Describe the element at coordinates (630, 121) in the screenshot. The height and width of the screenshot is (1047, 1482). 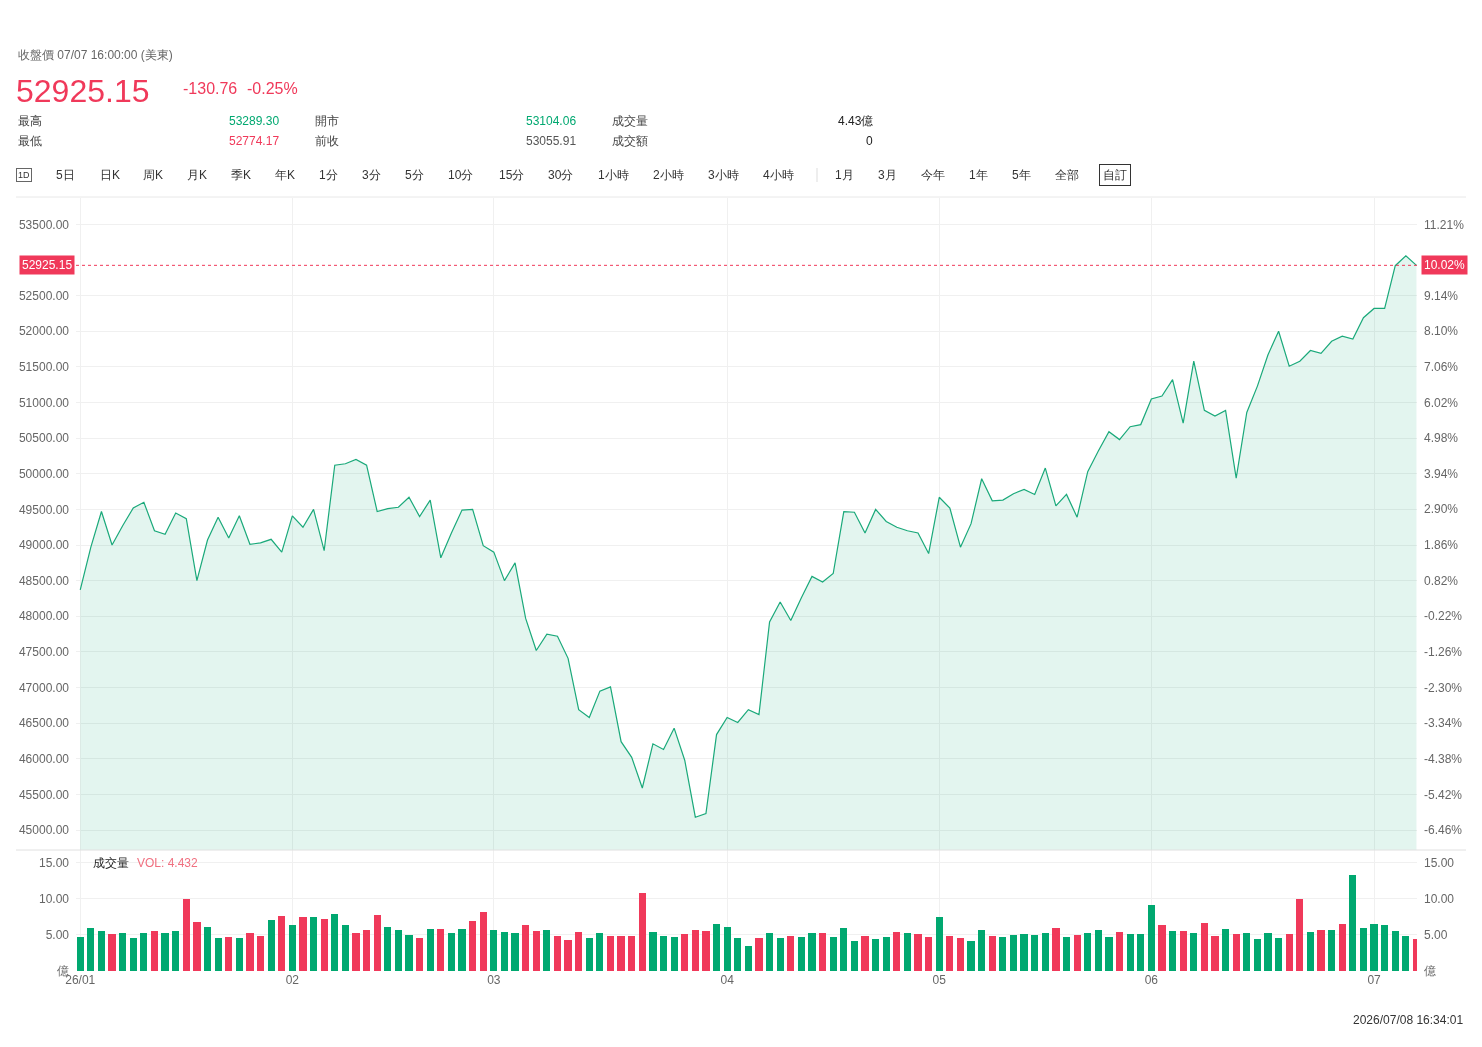
I see `text: 成交量` at that location.